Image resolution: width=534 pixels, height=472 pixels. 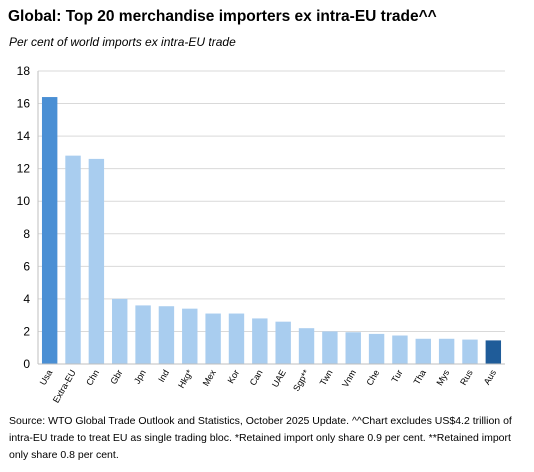 I want to click on bar-hkg, so click(x=190, y=336).